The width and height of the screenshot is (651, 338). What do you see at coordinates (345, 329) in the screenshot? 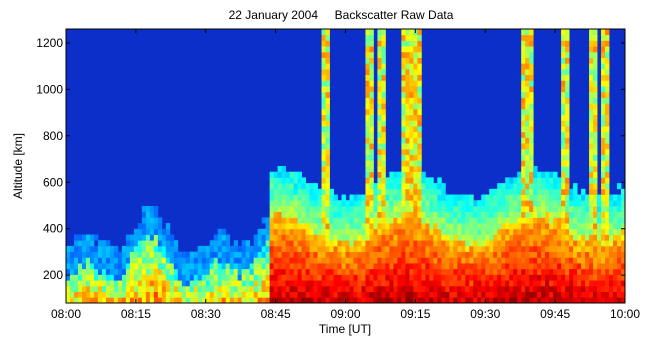
I see `x-axis-label: Time [UT]` at bounding box center [345, 329].